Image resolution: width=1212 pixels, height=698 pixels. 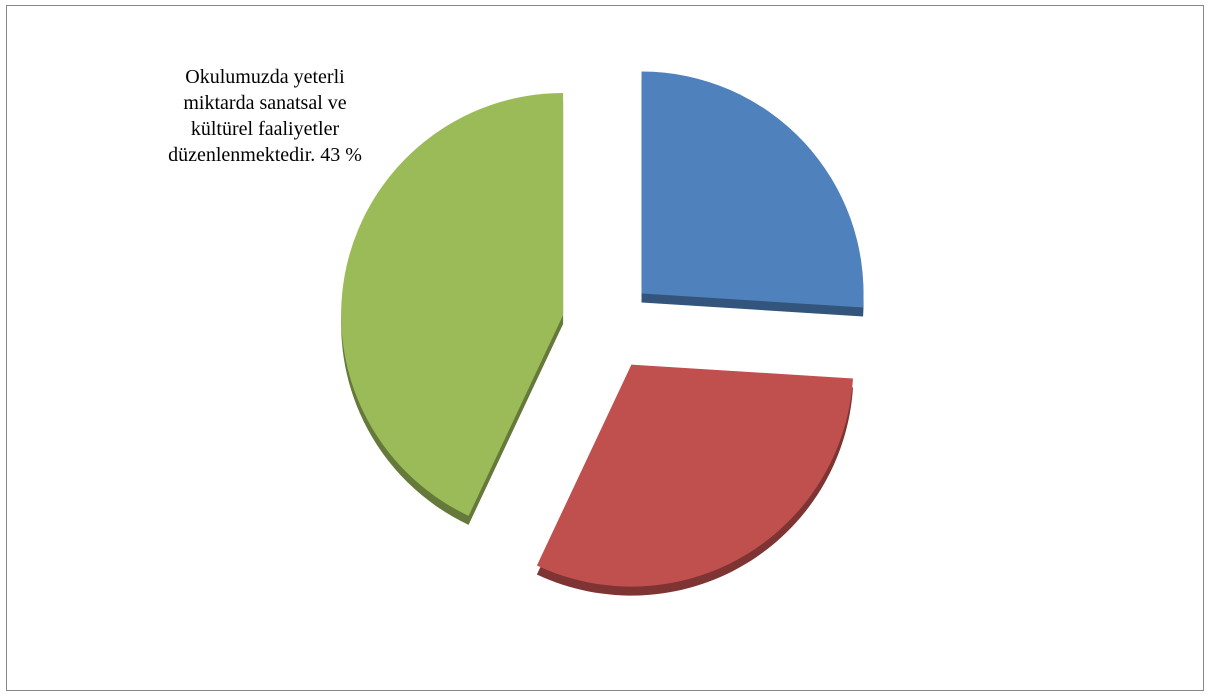 What do you see at coordinates (341, 155) in the screenshot?
I see `value-label: 43 %` at bounding box center [341, 155].